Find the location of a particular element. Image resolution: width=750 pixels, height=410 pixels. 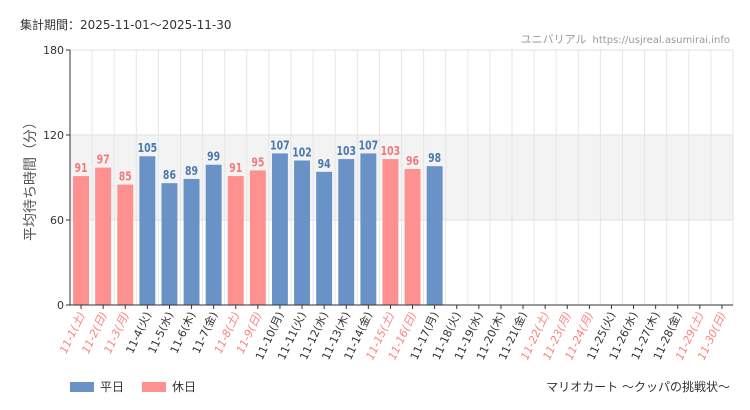

bar-data-label: 96 is located at coordinates (412, 161).